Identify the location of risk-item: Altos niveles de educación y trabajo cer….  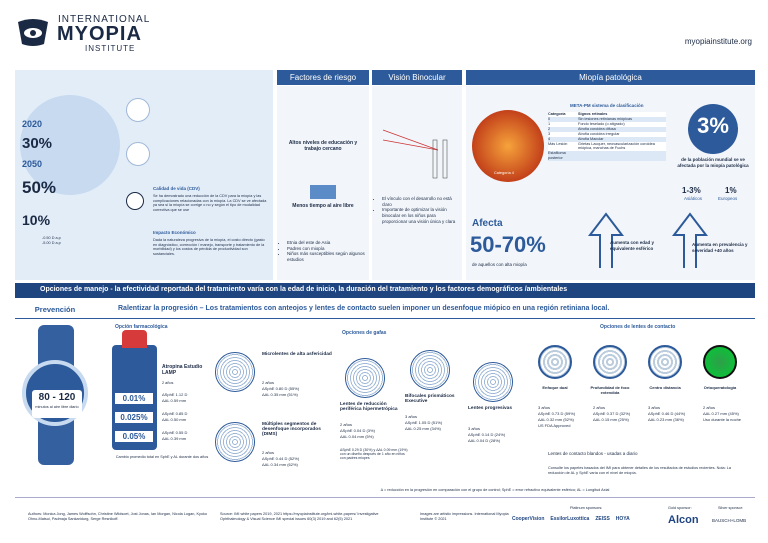
(323, 146).